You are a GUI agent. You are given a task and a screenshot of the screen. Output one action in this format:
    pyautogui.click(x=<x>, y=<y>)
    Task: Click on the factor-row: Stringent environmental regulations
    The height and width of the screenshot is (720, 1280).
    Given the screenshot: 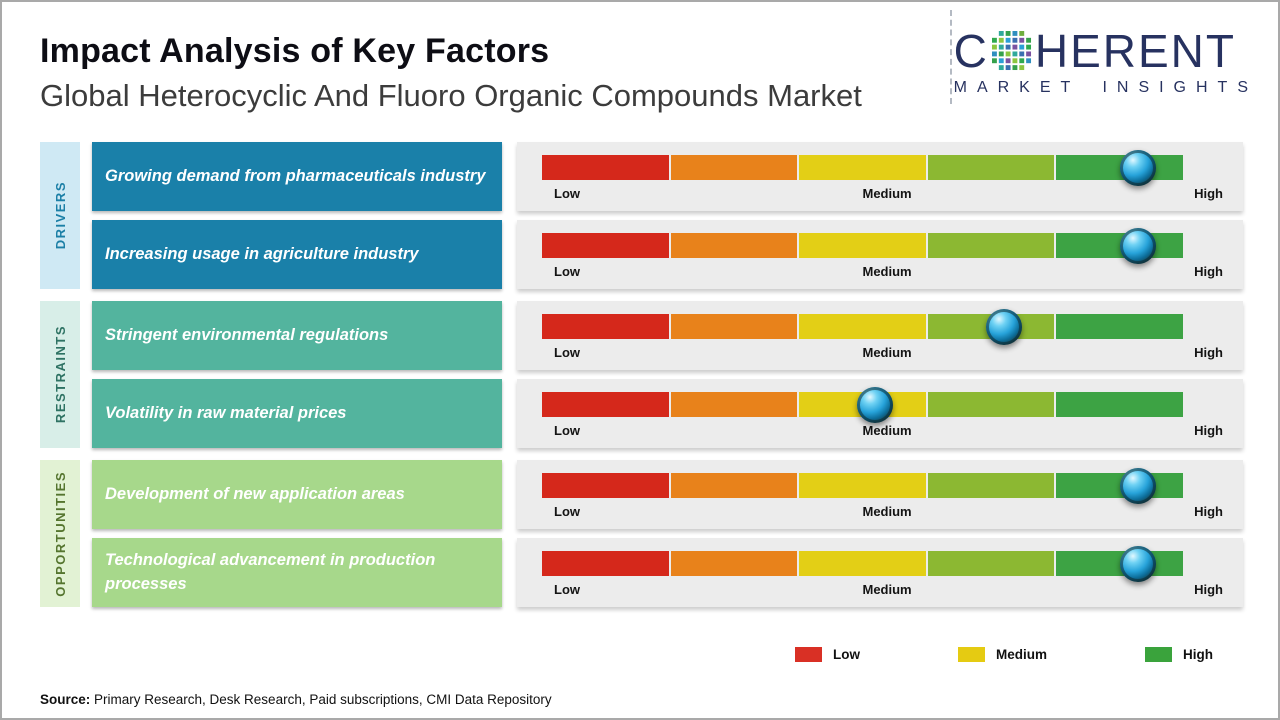 What is the action you would take?
    pyautogui.click(x=667, y=335)
    